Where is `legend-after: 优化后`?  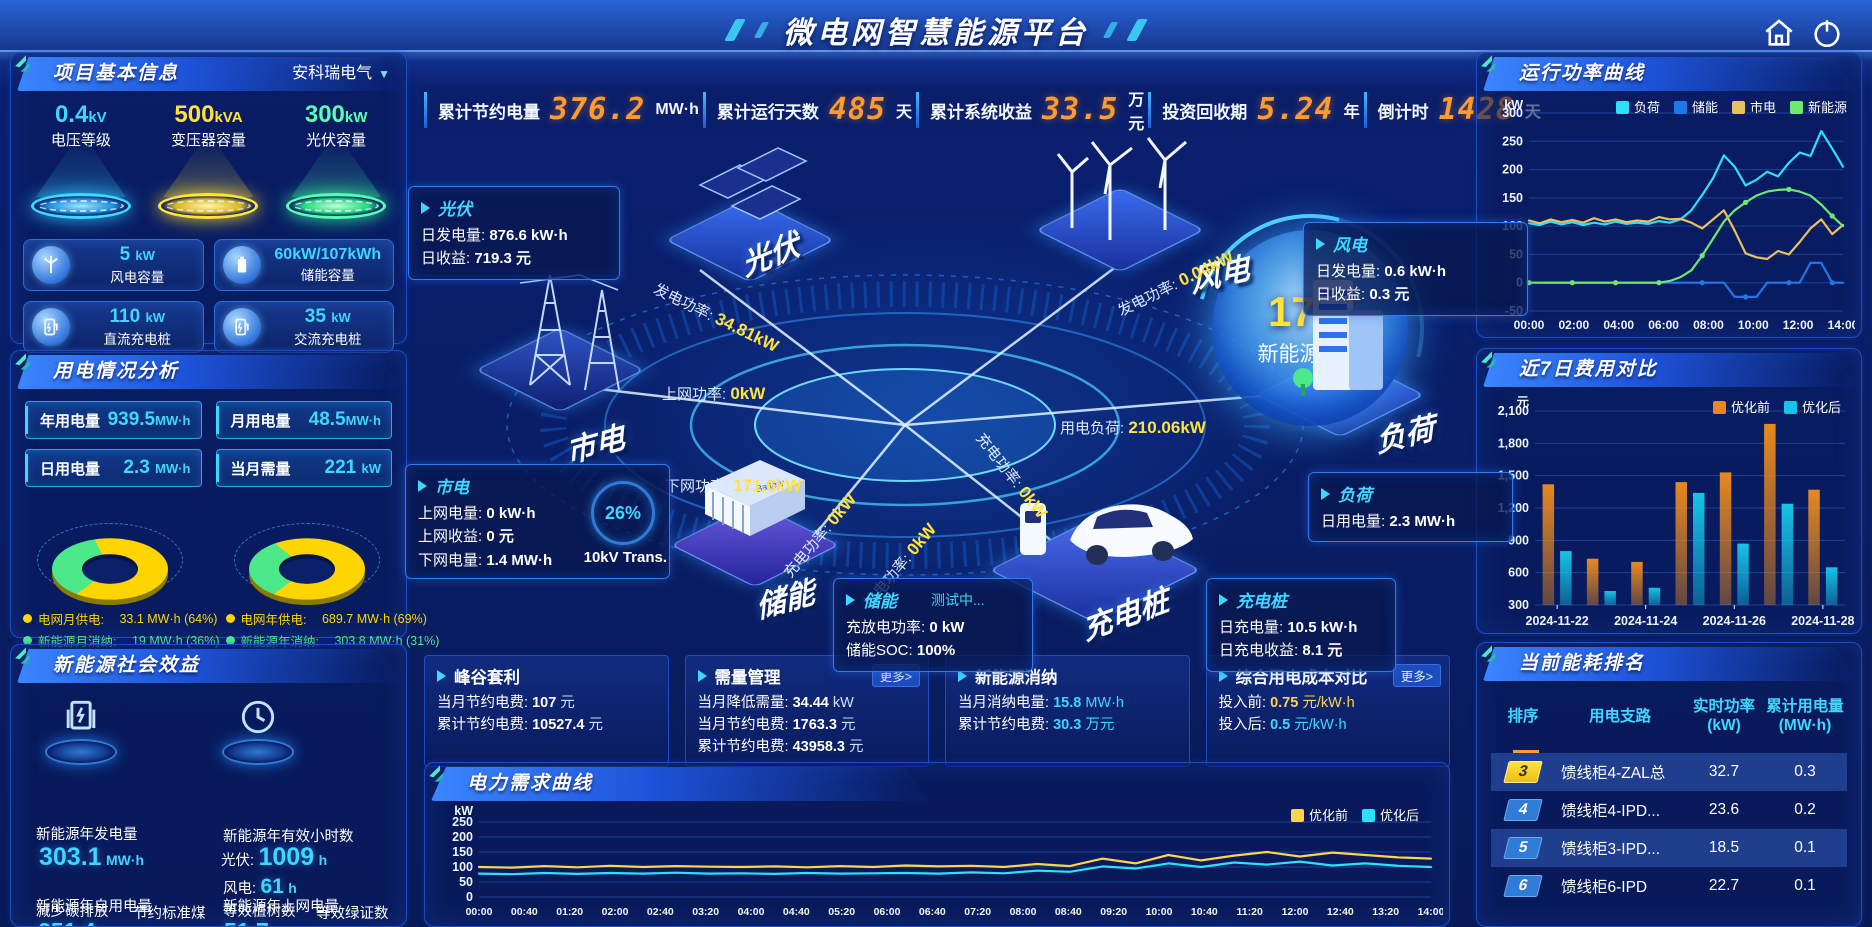 legend-after: 优化后 is located at coordinates (1390, 814).